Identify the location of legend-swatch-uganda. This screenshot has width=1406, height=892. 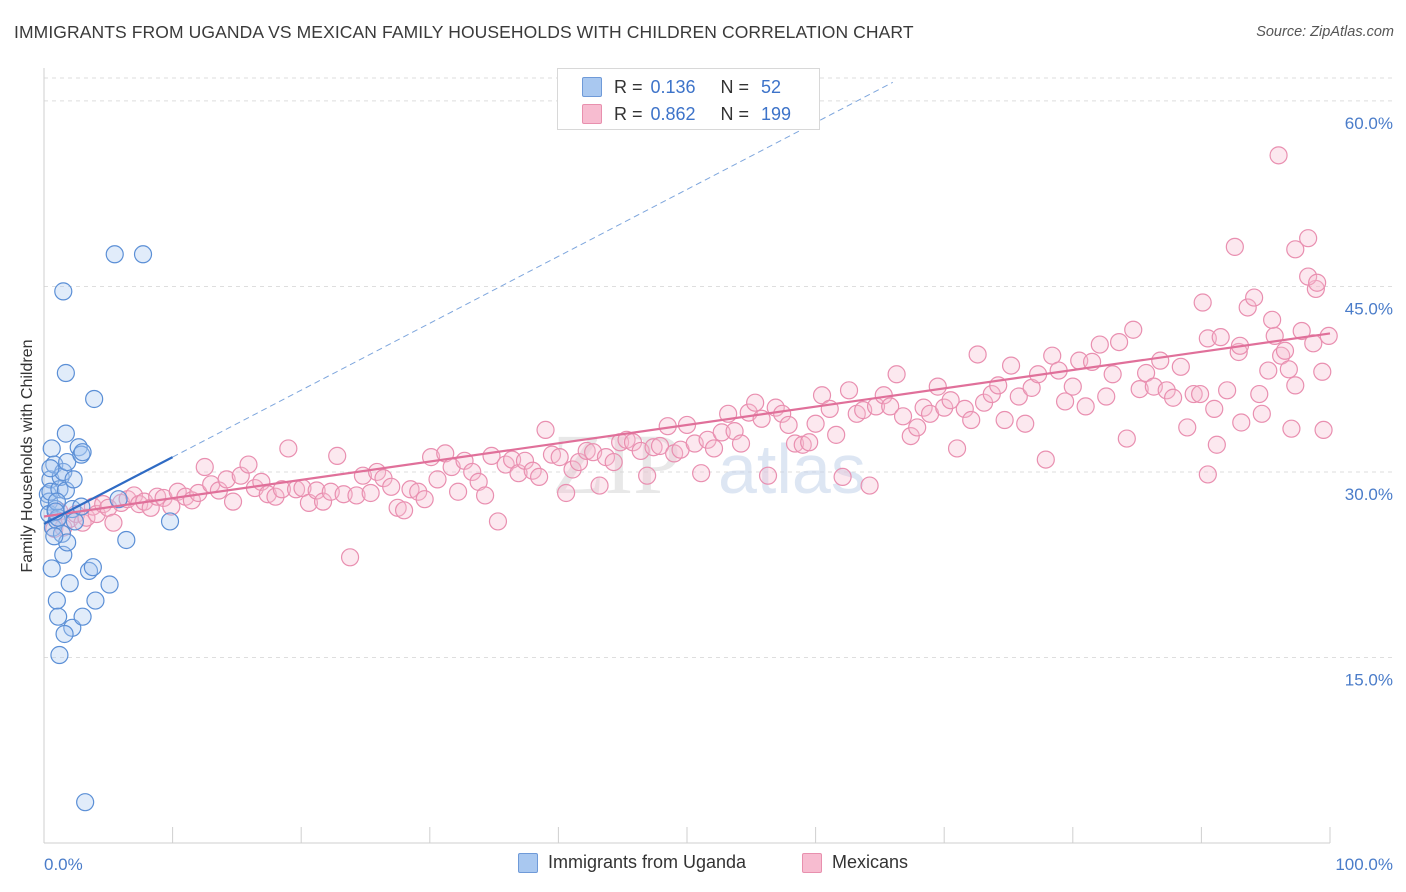
(592, 87).